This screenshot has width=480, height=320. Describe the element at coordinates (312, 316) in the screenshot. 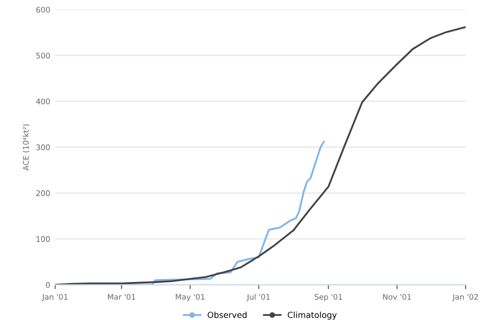

I see `legend-label: Climatology` at that location.